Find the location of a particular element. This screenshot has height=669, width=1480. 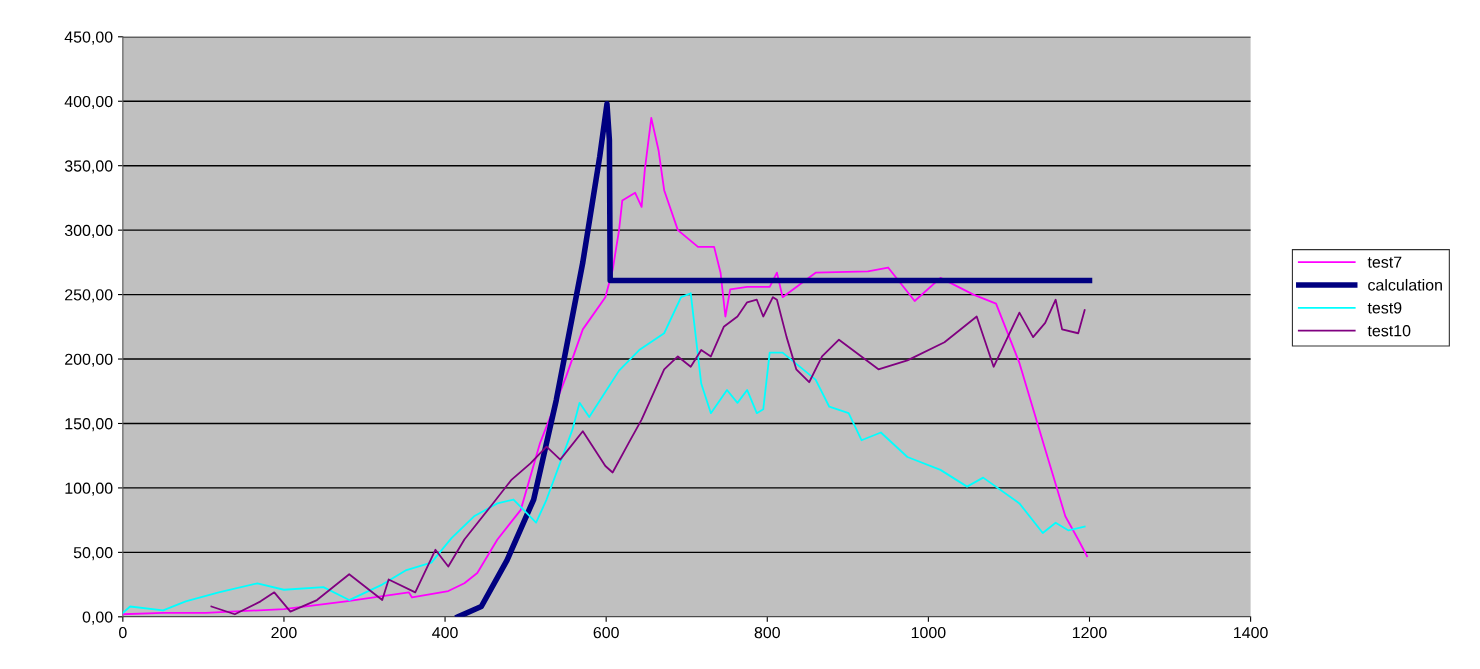

x-tick-label: 800 is located at coordinates (767, 632).